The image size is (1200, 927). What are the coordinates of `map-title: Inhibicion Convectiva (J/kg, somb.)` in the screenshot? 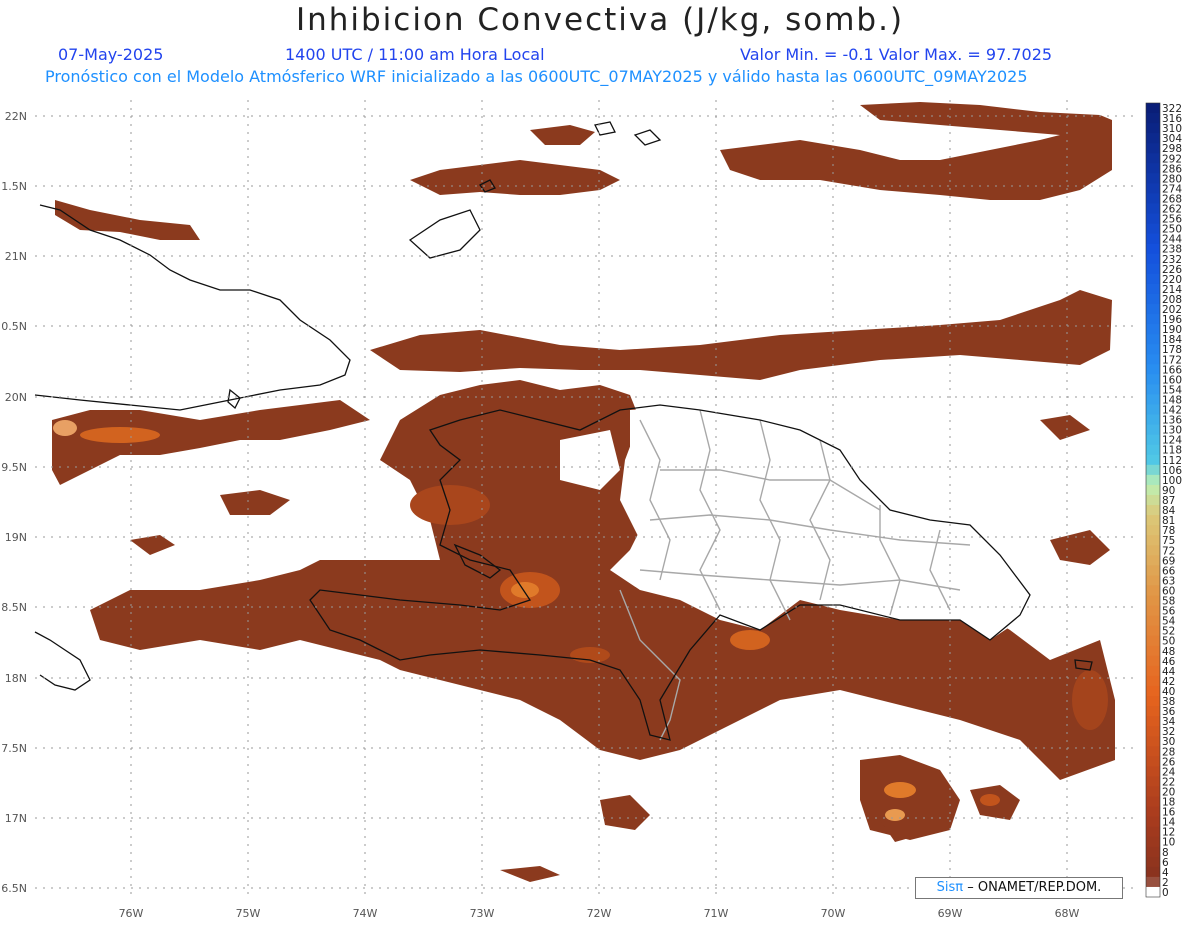 It's located at (600, 20).